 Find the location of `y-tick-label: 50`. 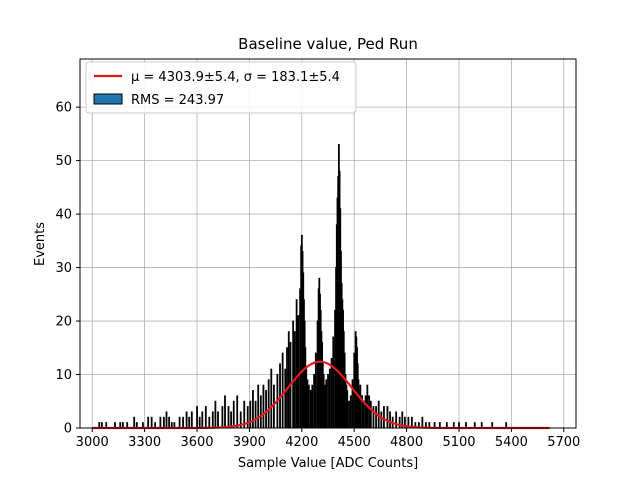

y-tick-label: 50 is located at coordinates (63, 161).